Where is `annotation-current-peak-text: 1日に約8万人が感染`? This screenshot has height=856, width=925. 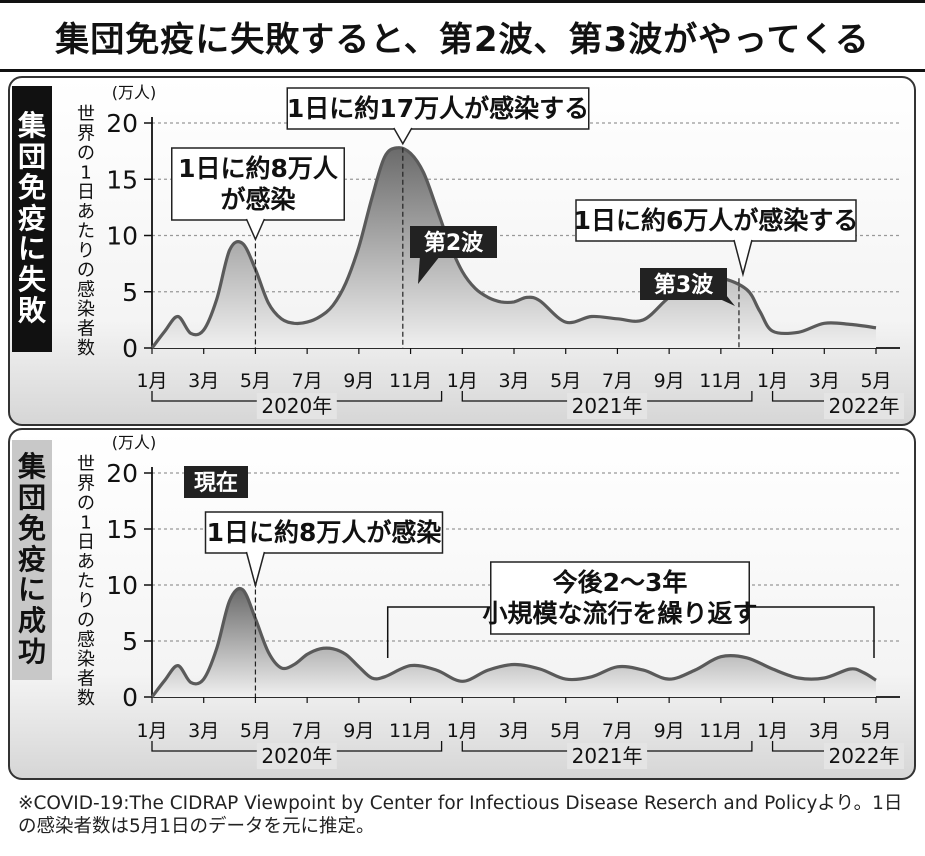 annotation-current-peak-text: 1日に約8万人が感染 is located at coordinates (324, 532).